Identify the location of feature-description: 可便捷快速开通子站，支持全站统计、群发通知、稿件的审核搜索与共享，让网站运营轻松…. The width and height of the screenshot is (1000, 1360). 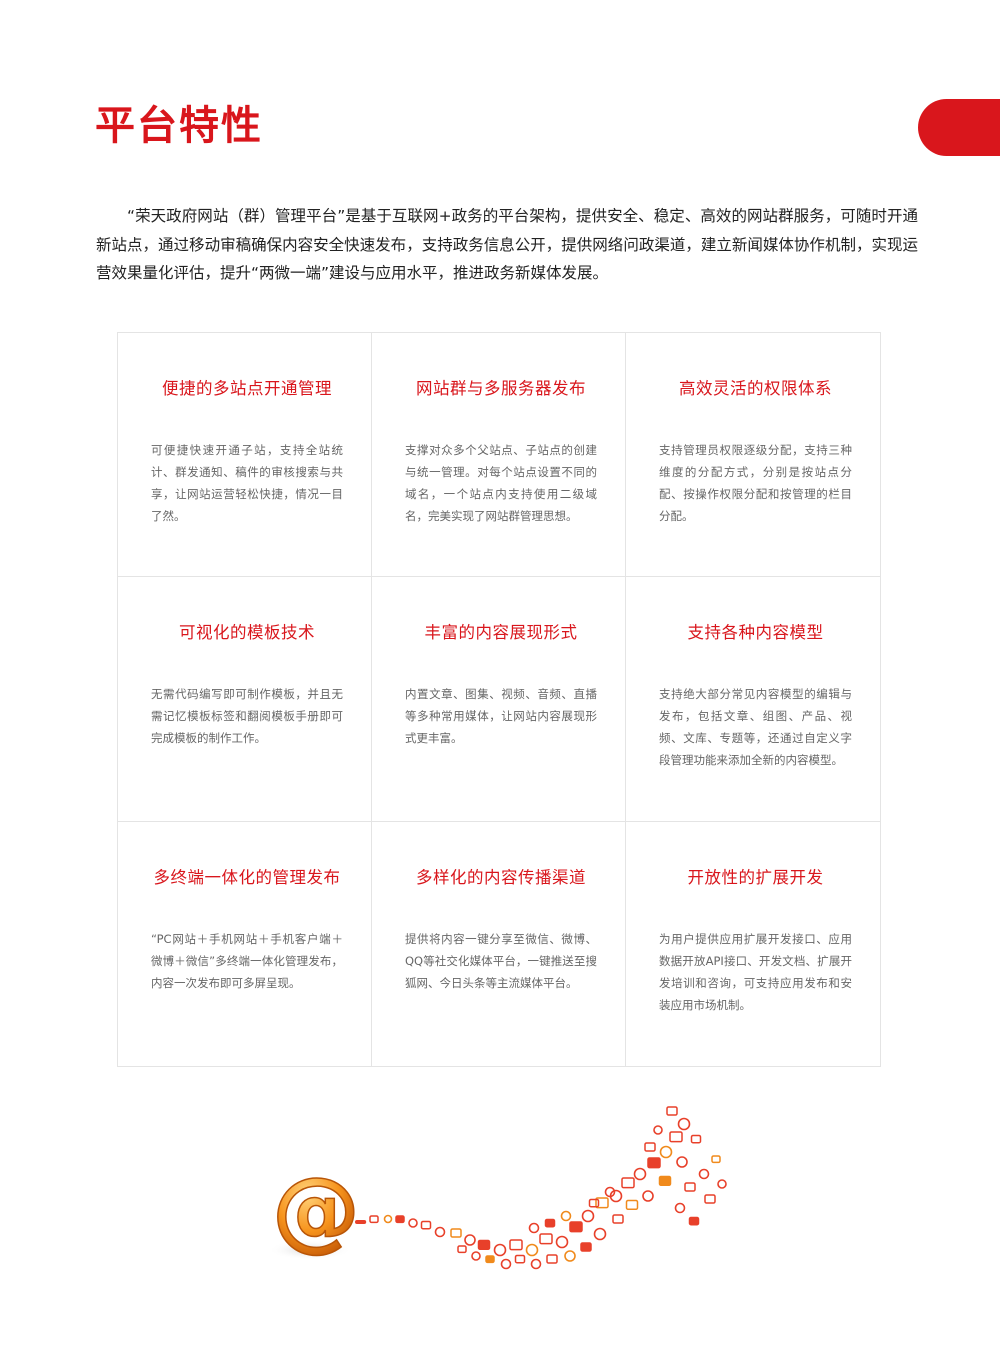
(247, 483).